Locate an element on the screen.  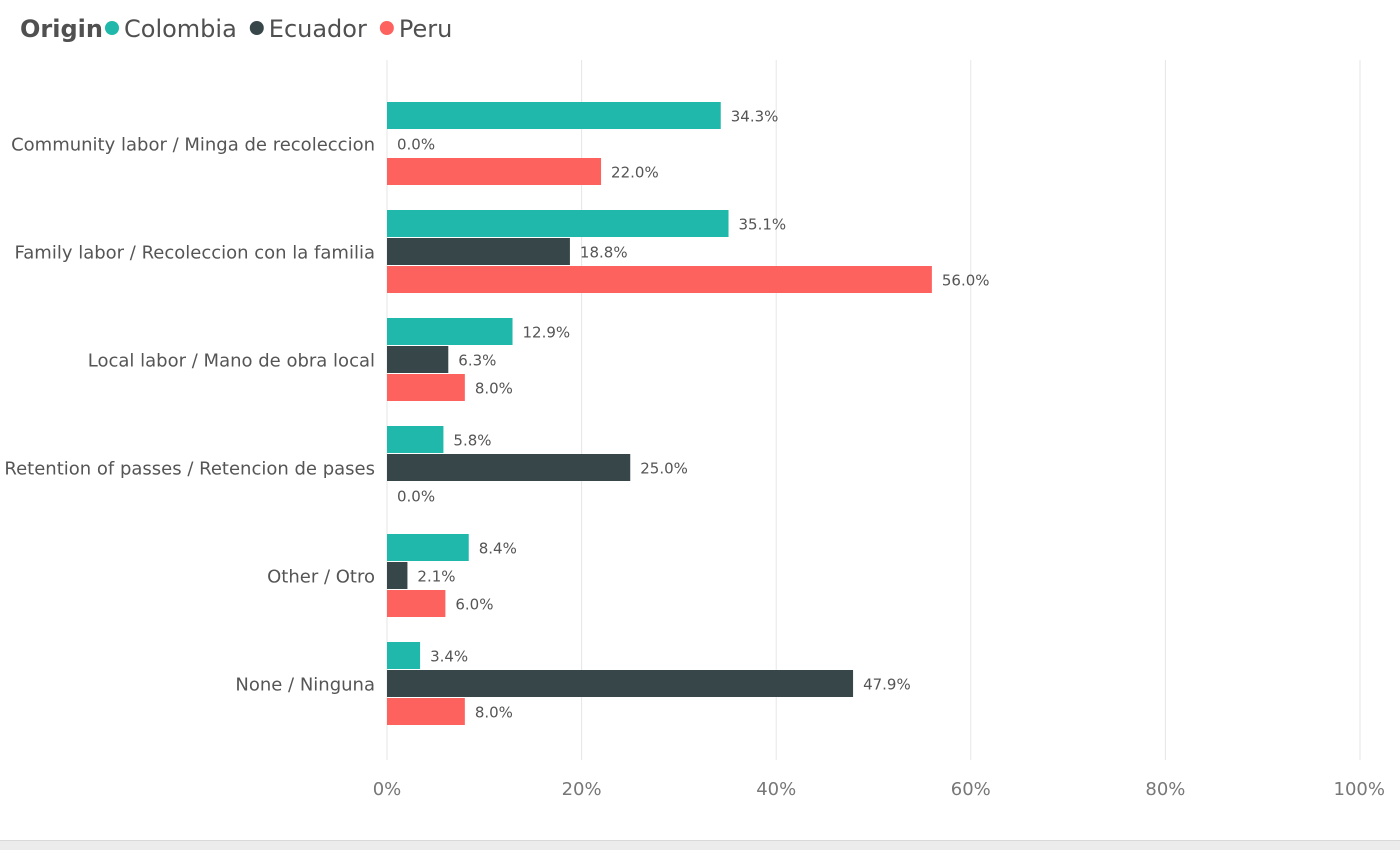
category-label: Community labor / Minga de recoleccion is located at coordinates (193, 145).